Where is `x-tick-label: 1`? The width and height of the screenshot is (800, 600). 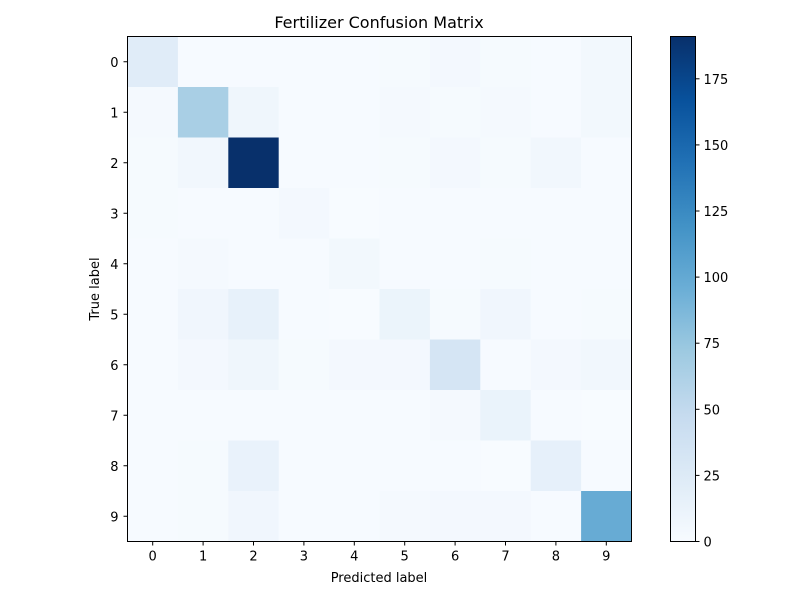
x-tick-label: 1 is located at coordinates (203, 557).